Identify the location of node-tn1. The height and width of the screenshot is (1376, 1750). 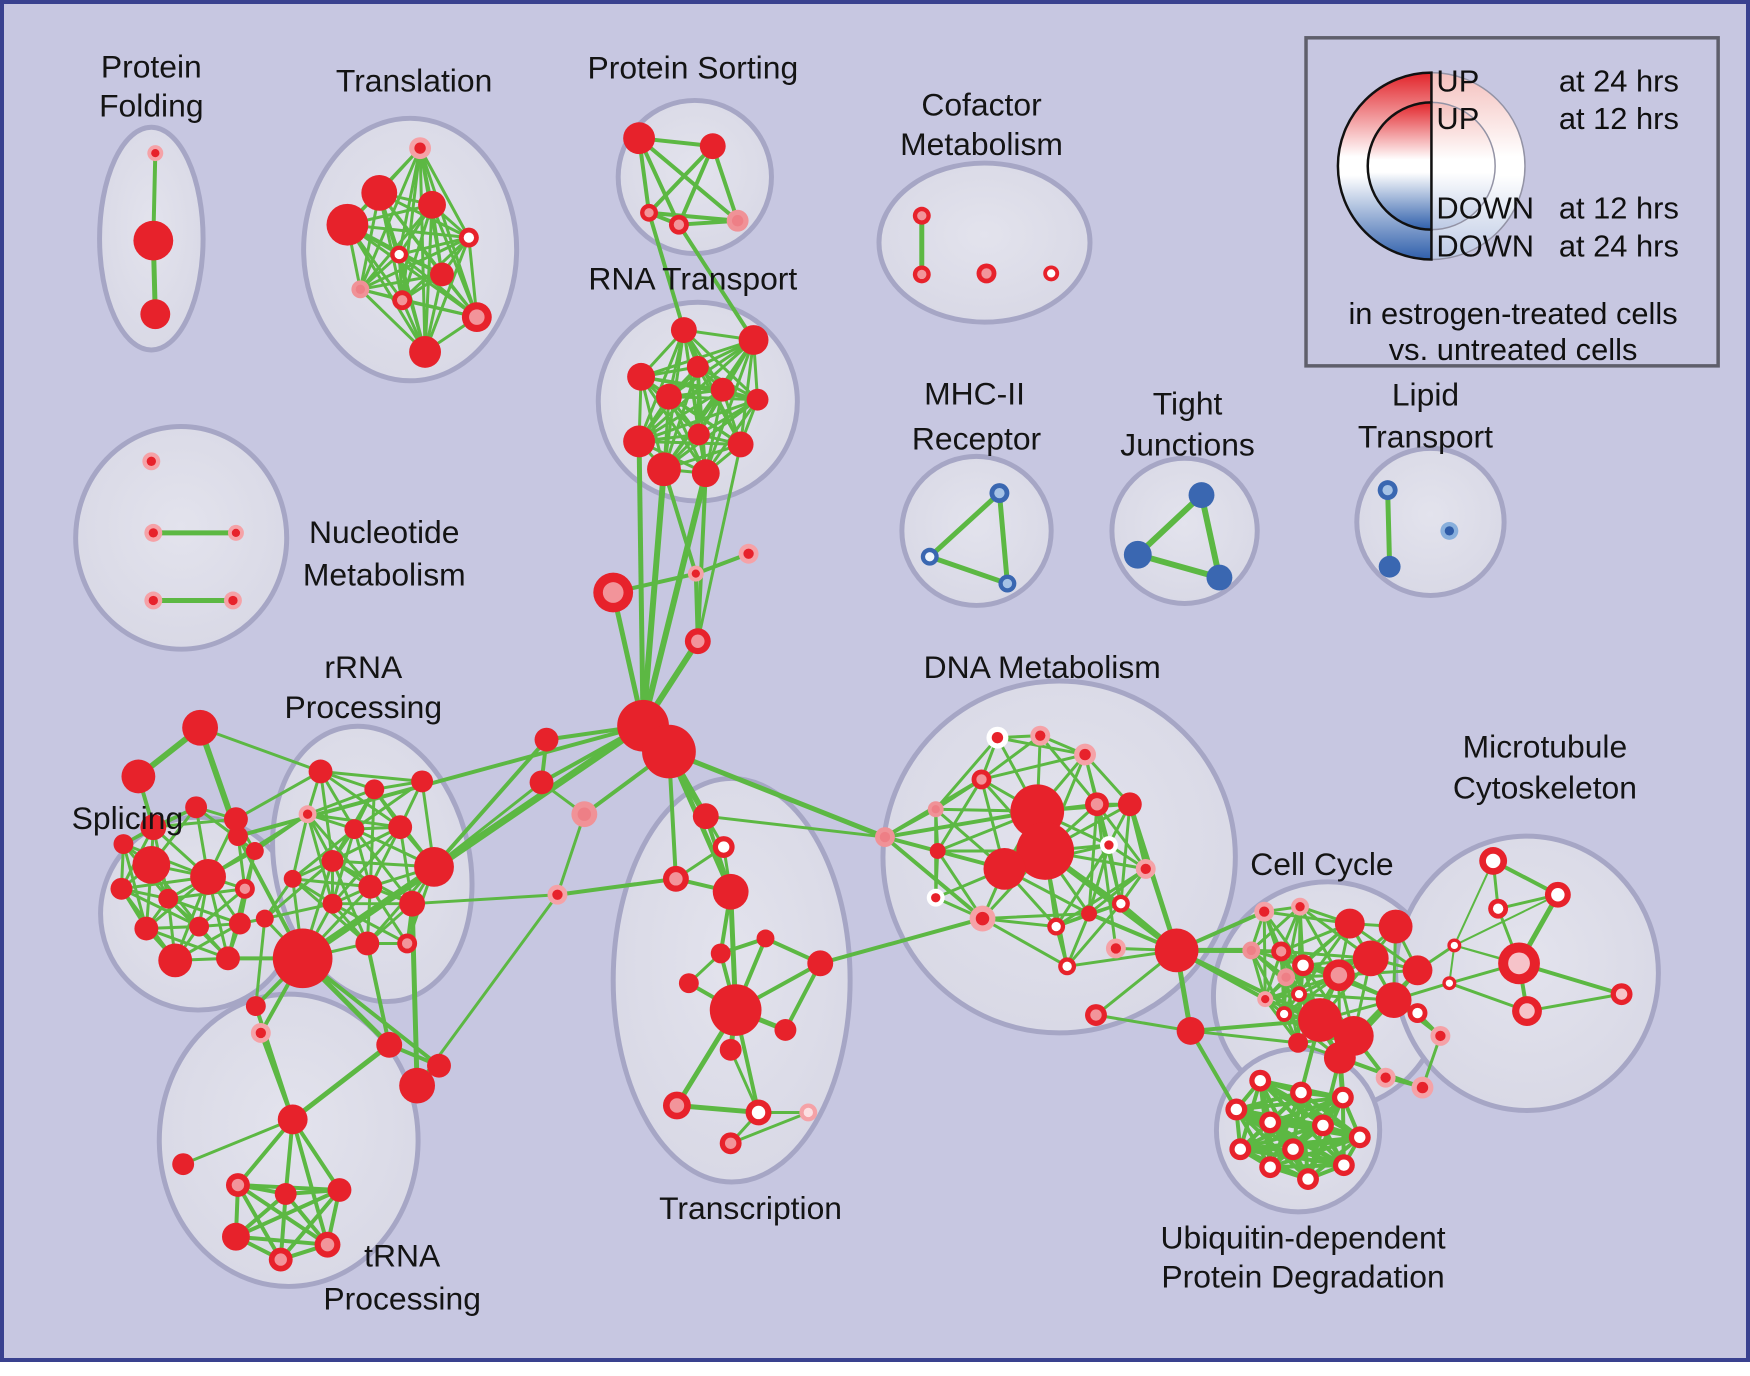
(389, 1044).